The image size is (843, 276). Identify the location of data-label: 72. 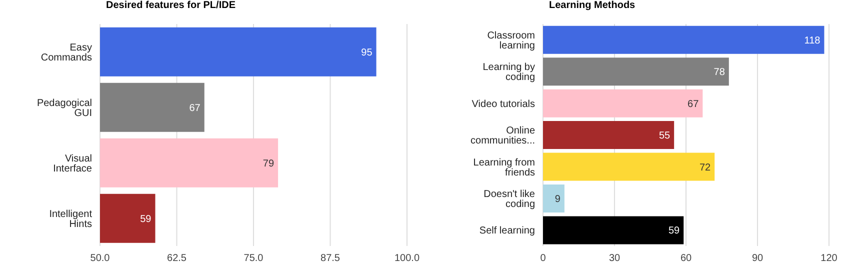
(705, 168).